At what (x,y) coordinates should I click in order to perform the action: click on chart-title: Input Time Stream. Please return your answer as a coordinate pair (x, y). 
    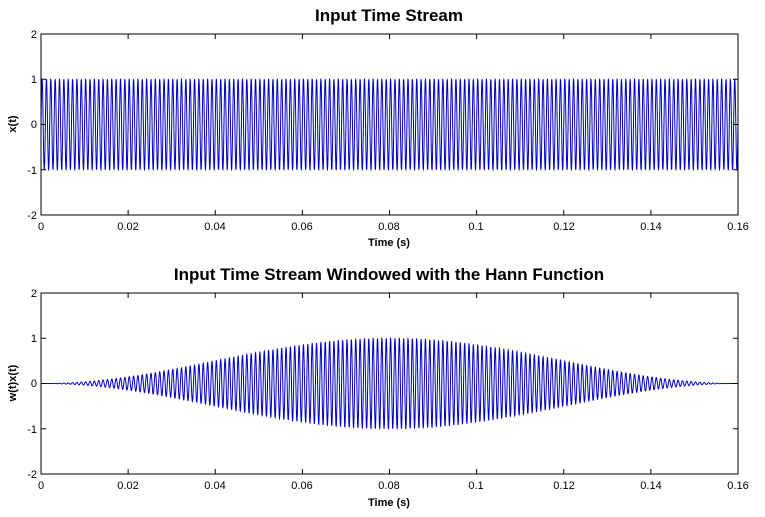
    Looking at the image, I should click on (389, 15).